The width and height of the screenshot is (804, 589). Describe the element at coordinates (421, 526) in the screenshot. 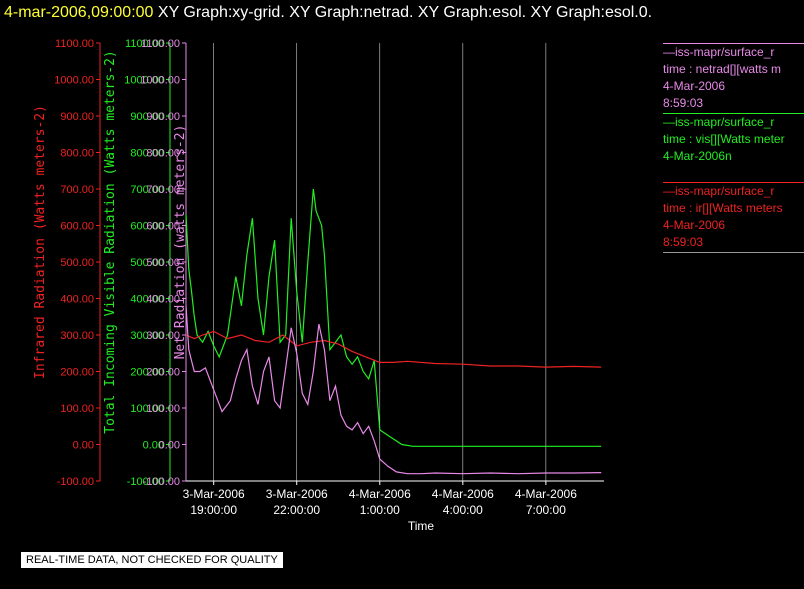

I see `x-axis-label: Time` at that location.